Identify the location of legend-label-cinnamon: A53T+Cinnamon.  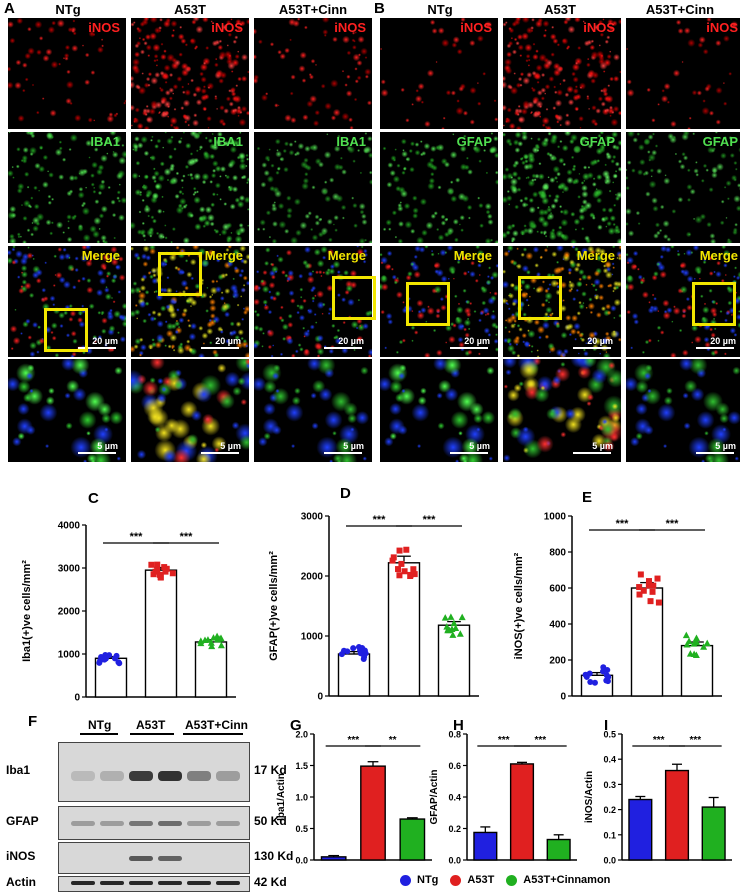
(567, 880).